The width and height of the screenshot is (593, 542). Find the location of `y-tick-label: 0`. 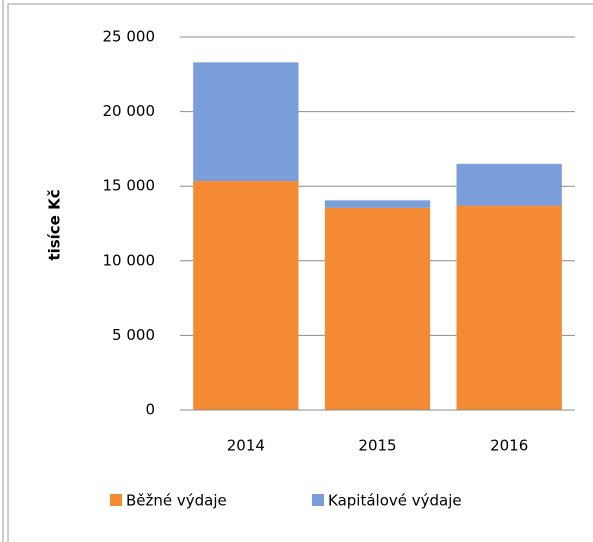

y-tick-label: 0 is located at coordinates (150, 410).